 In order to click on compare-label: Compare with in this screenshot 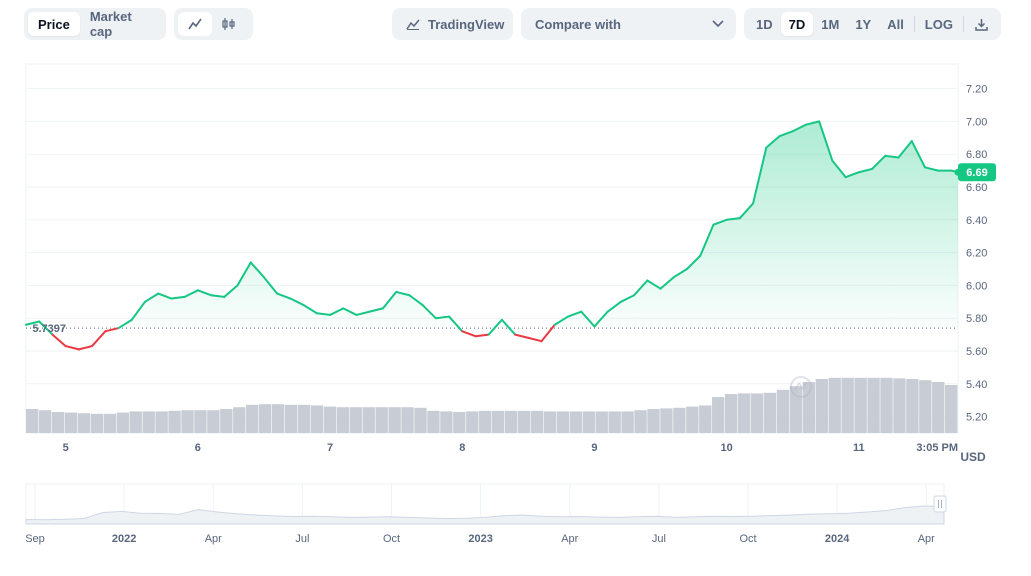, I will do `click(578, 24)`.